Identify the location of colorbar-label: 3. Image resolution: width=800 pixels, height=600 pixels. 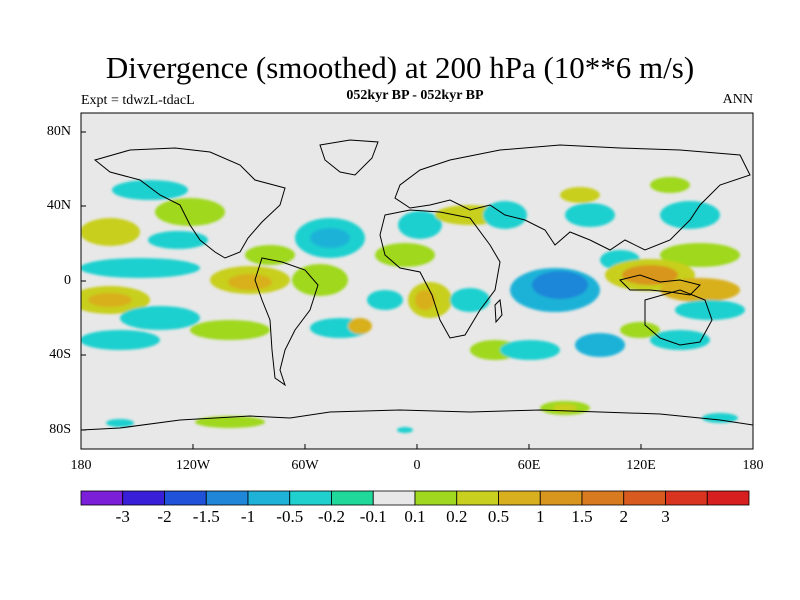
(665, 516).